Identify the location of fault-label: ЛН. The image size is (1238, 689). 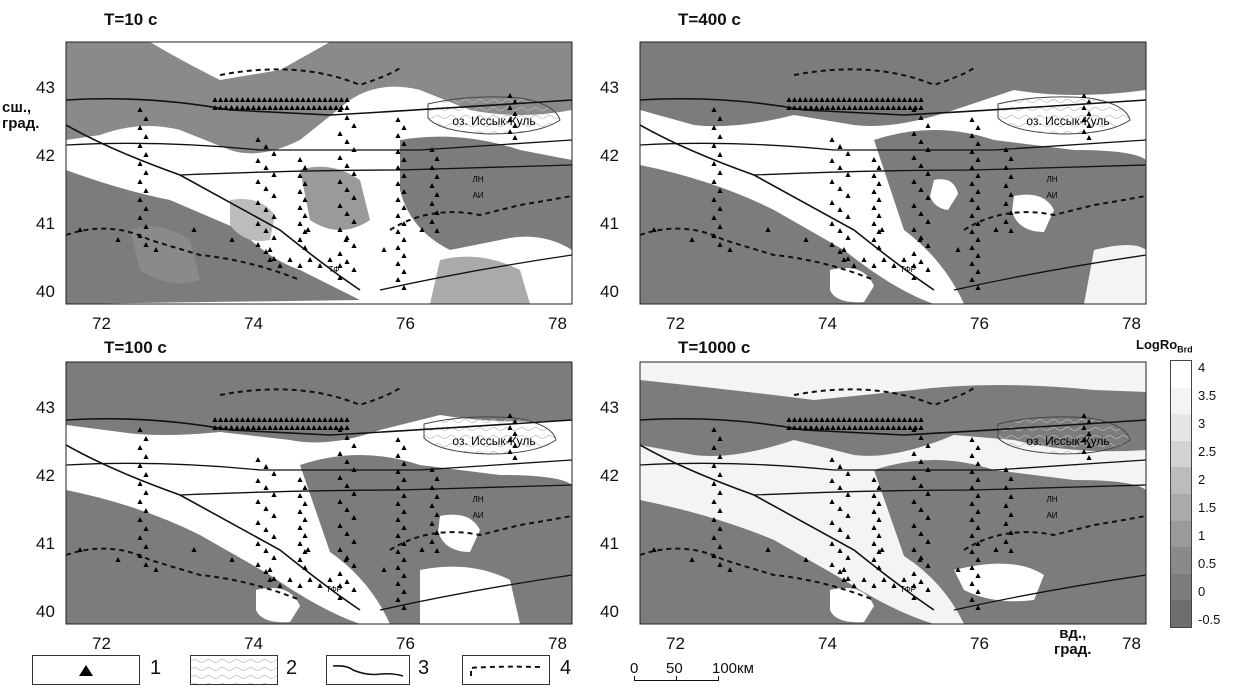
(477, 499).